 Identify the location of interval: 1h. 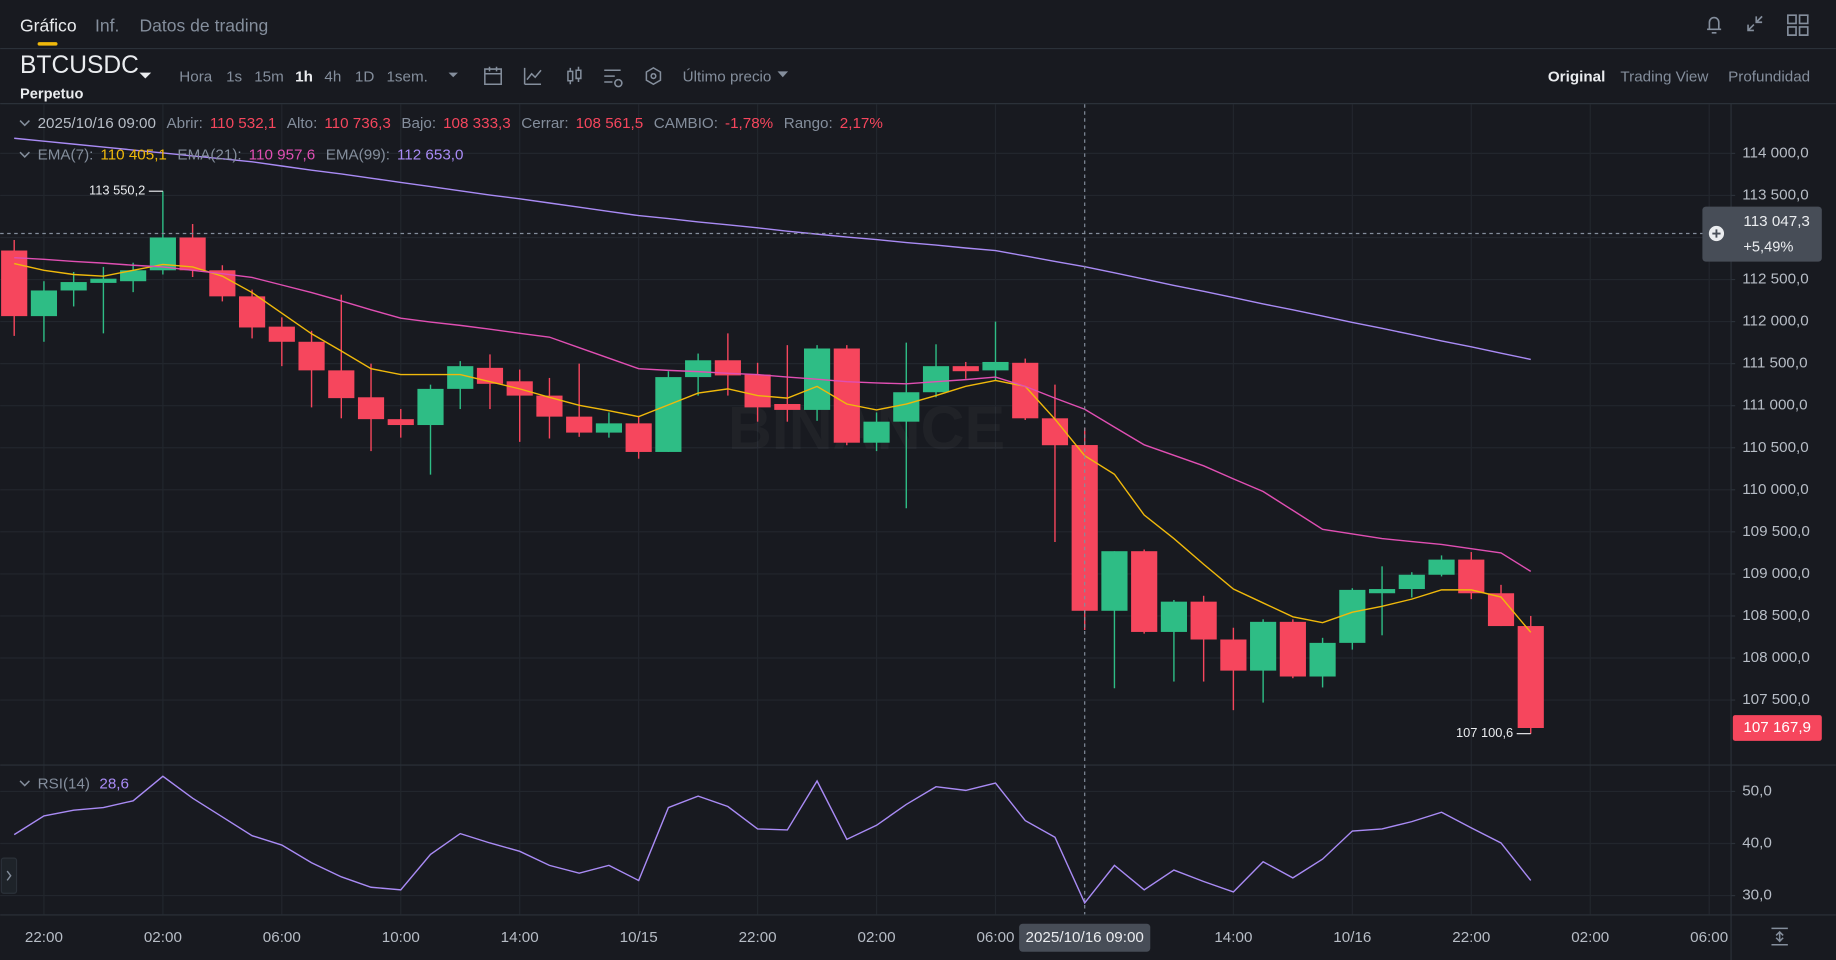
(304, 76).